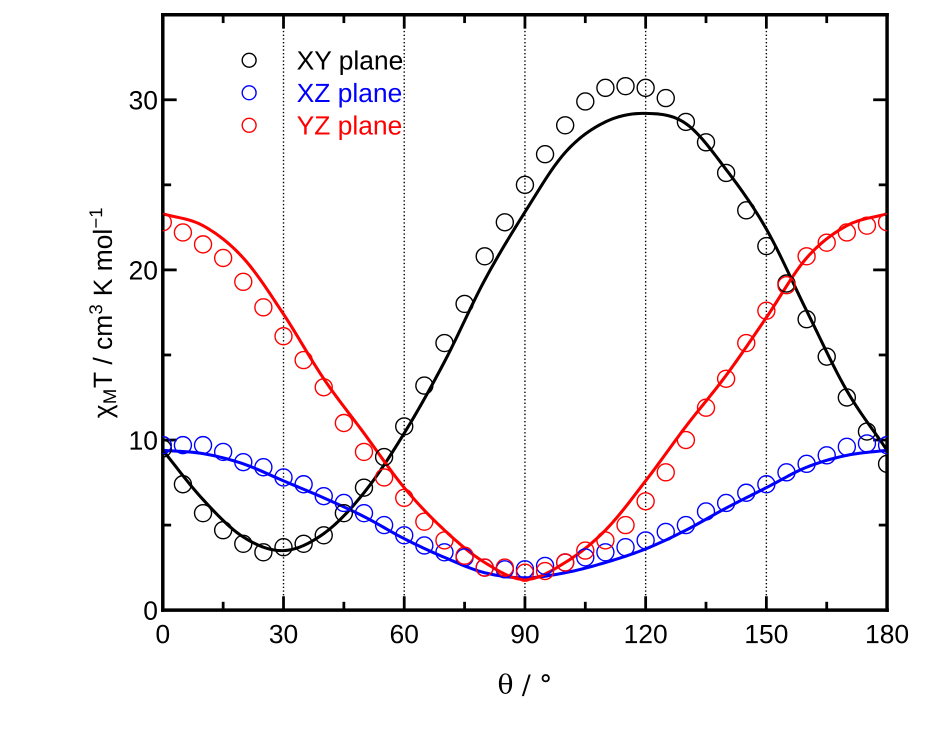 The image size is (925, 736). Describe the element at coordinates (646, 634) in the screenshot. I see `x-tick-label: 120` at that location.